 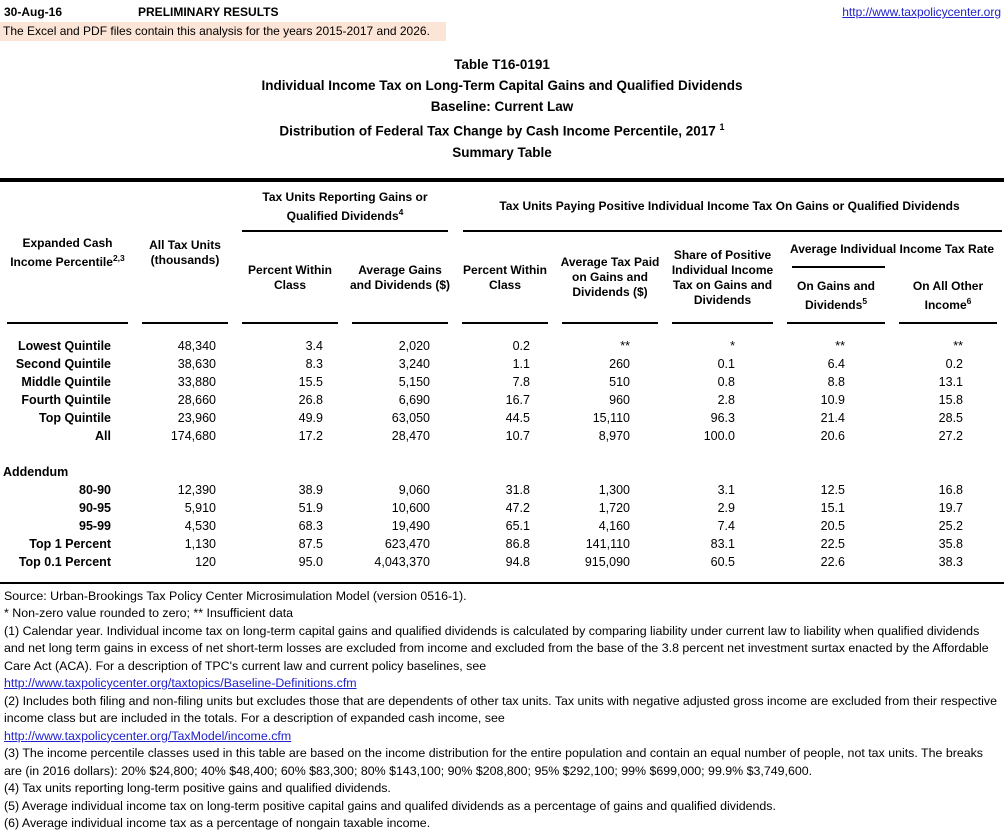 What do you see at coordinates (310, 417) in the screenshot?
I see `cell: 49.9` at bounding box center [310, 417].